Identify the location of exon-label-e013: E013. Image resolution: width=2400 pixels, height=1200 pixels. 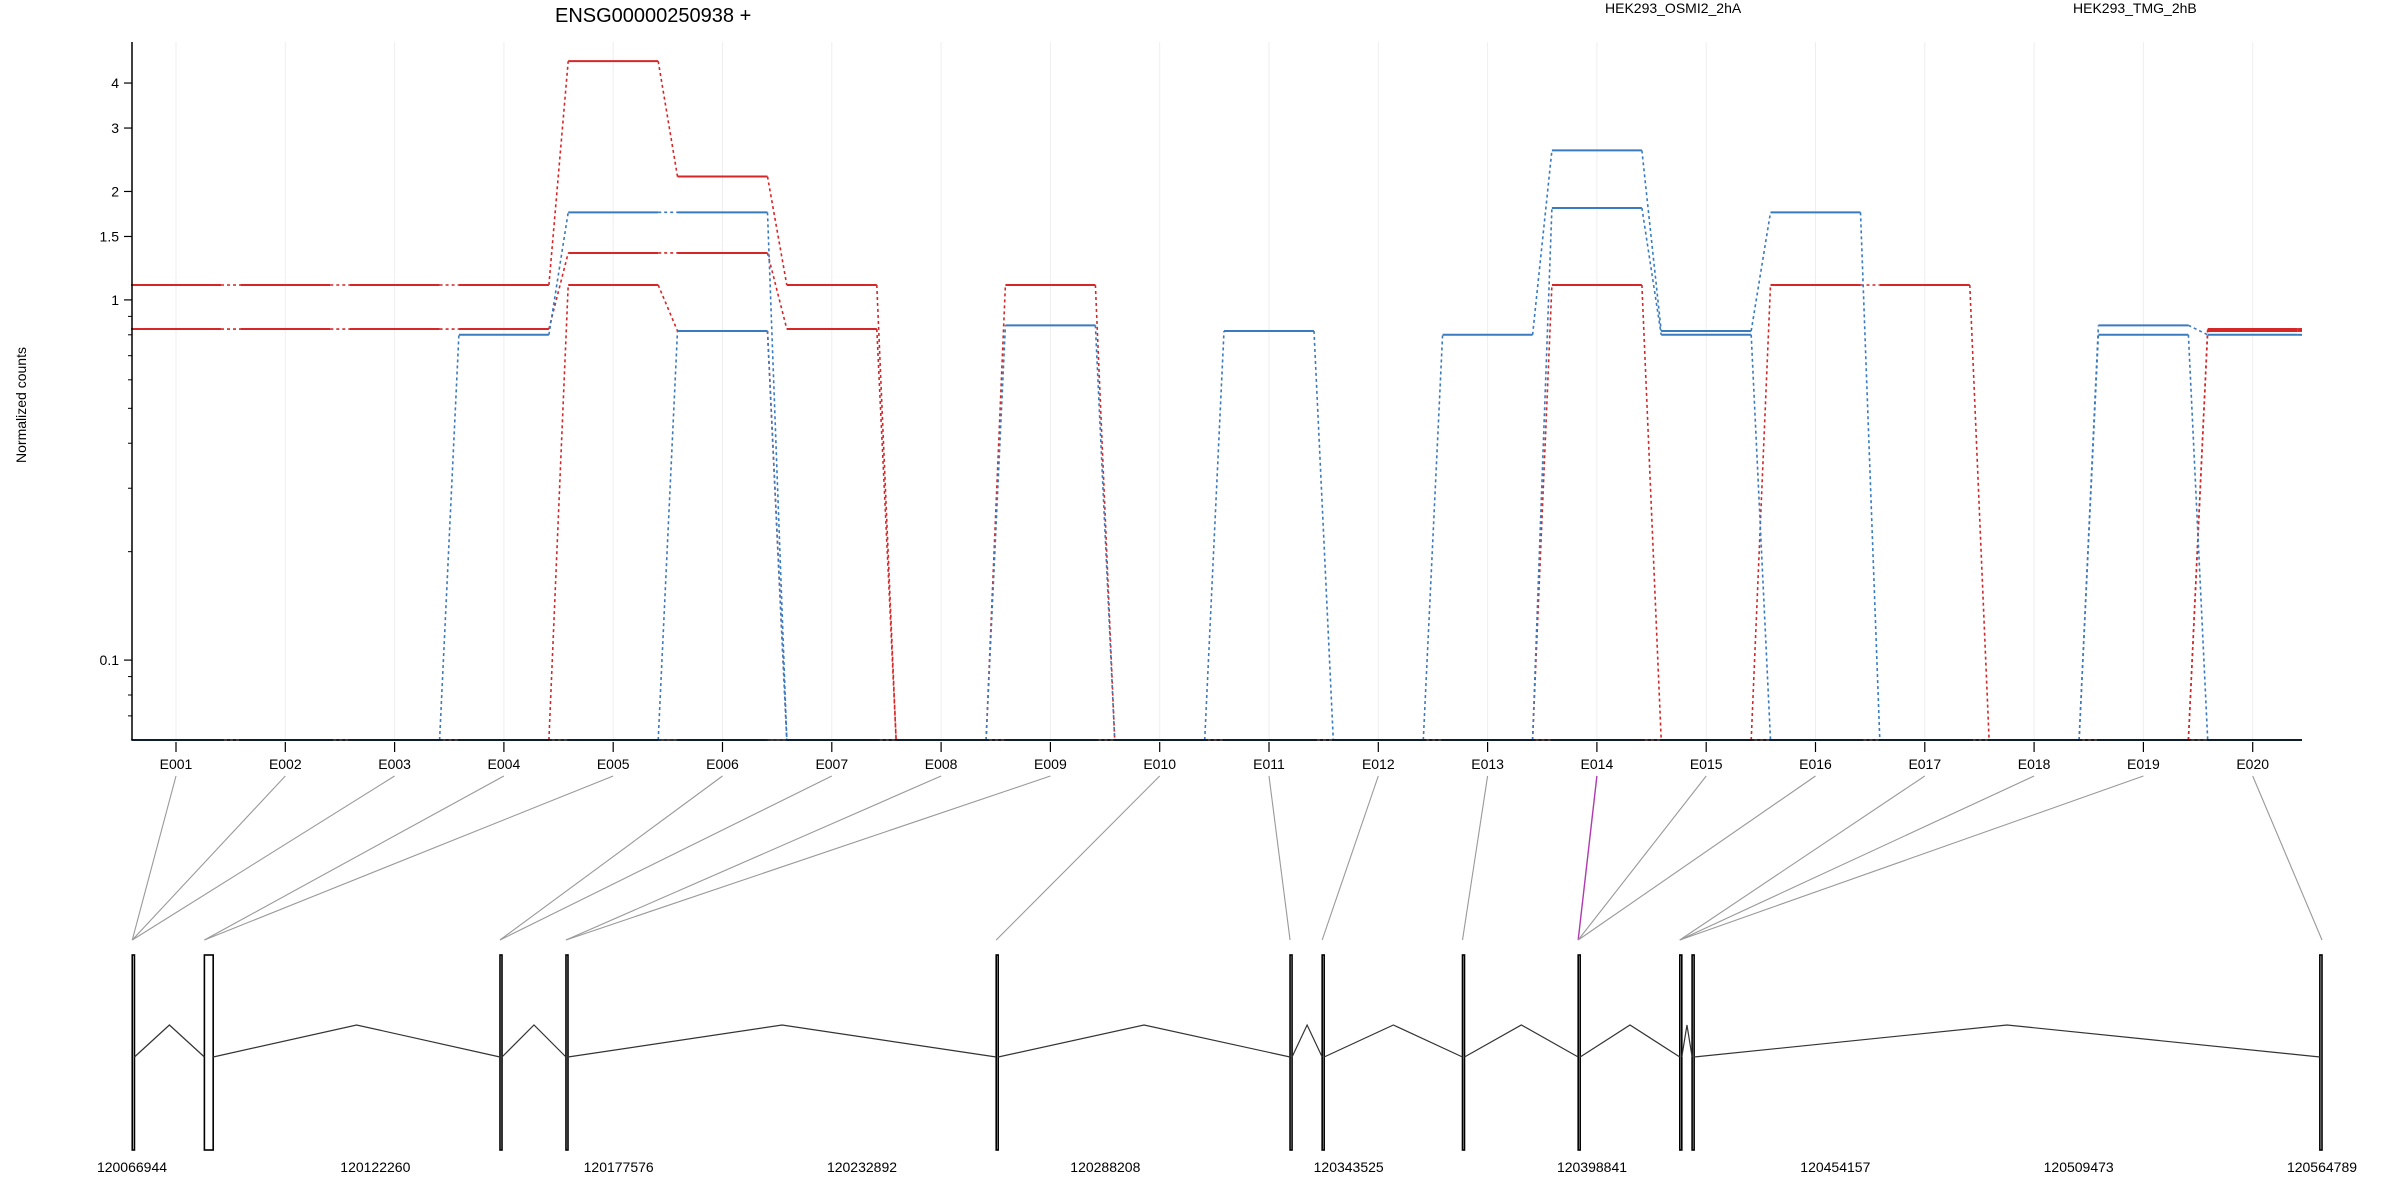
(1487, 764).